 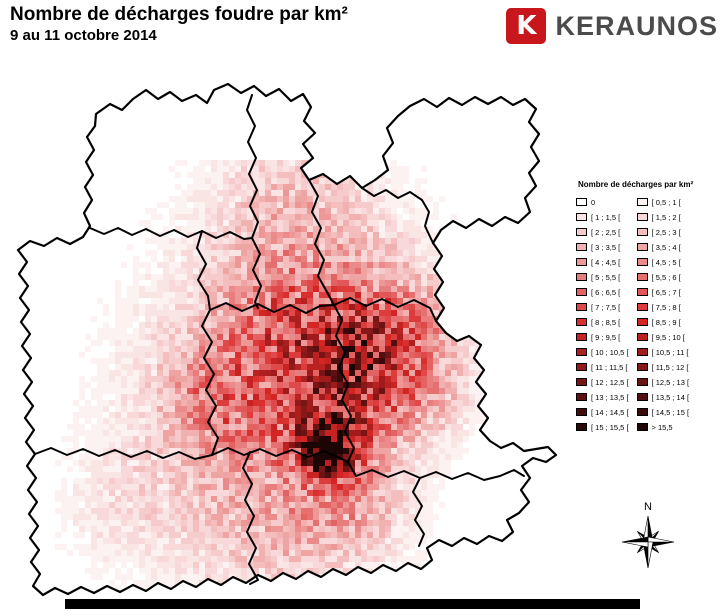 What do you see at coordinates (666, 277) in the screenshot?
I see `legend-item-label: [ 5,5 ; 6 [` at bounding box center [666, 277].